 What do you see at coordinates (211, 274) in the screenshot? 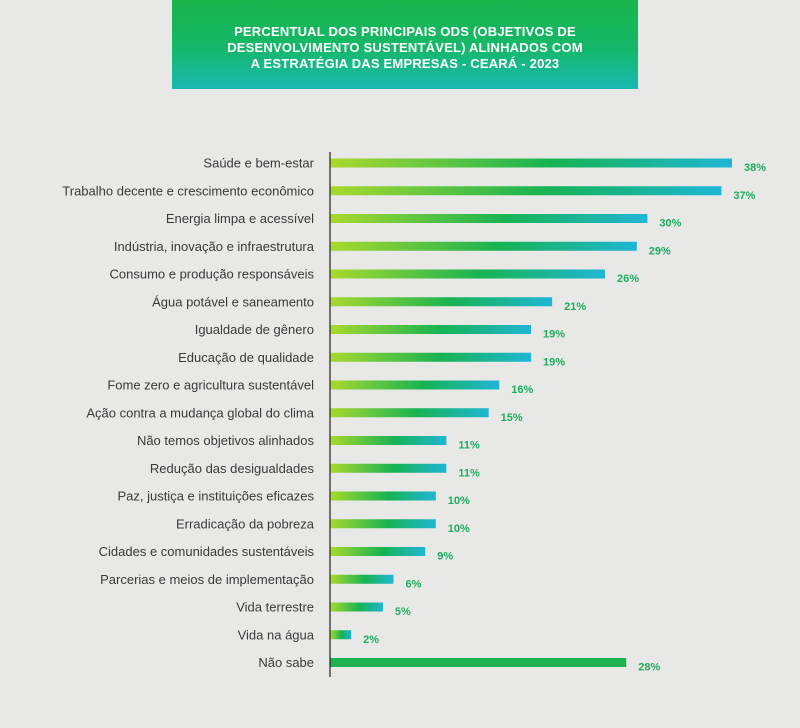
I see `category-label: Consumo e produção responsáveis` at bounding box center [211, 274].